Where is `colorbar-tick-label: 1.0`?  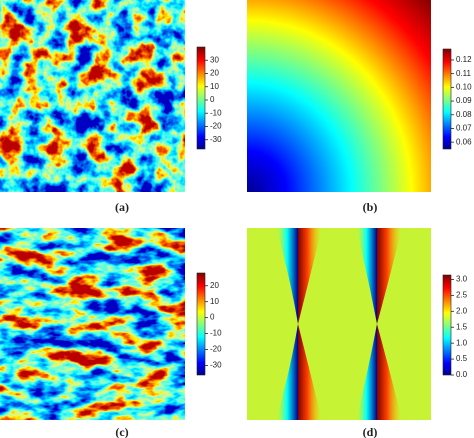 colorbar-tick-label: 1.0 is located at coordinates (462, 342).